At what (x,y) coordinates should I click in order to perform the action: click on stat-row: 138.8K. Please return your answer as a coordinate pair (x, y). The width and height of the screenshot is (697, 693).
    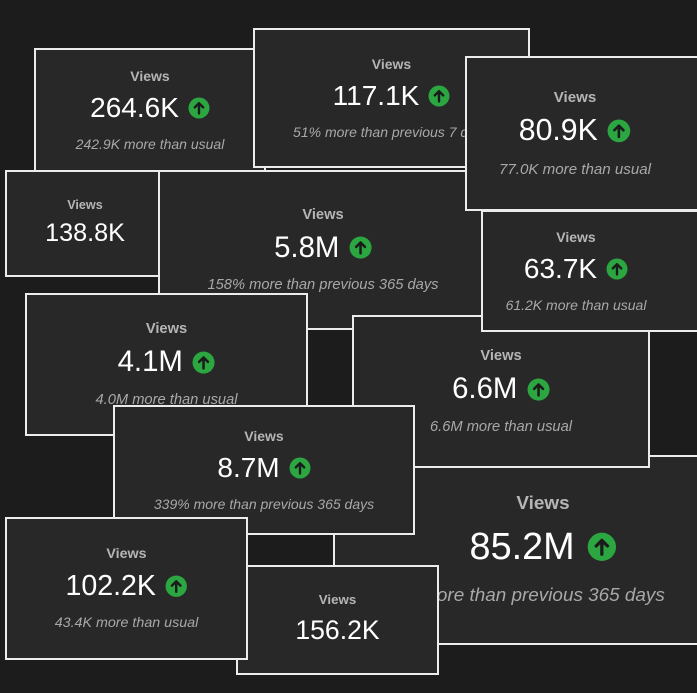
    Looking at the image, I should click on (85, 233).